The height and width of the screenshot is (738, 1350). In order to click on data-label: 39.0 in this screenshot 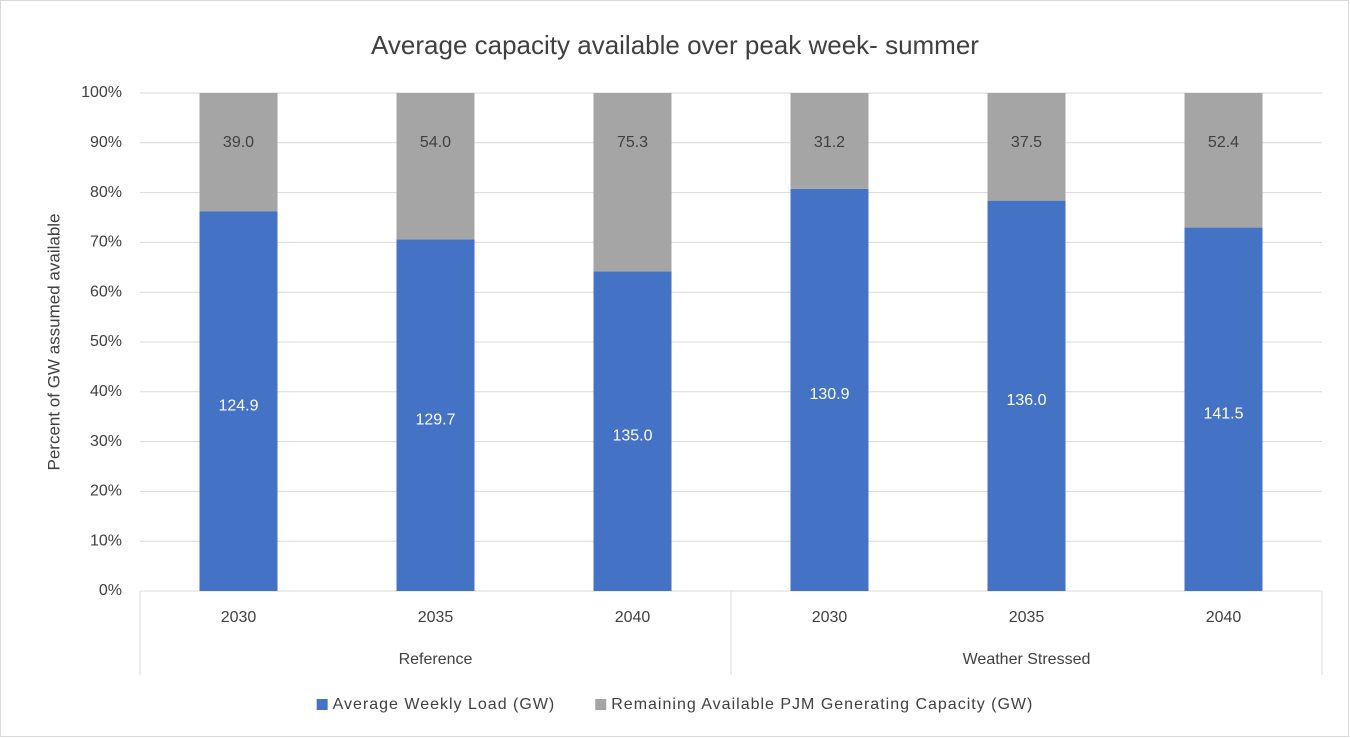, I will do `click(238, 142)`.